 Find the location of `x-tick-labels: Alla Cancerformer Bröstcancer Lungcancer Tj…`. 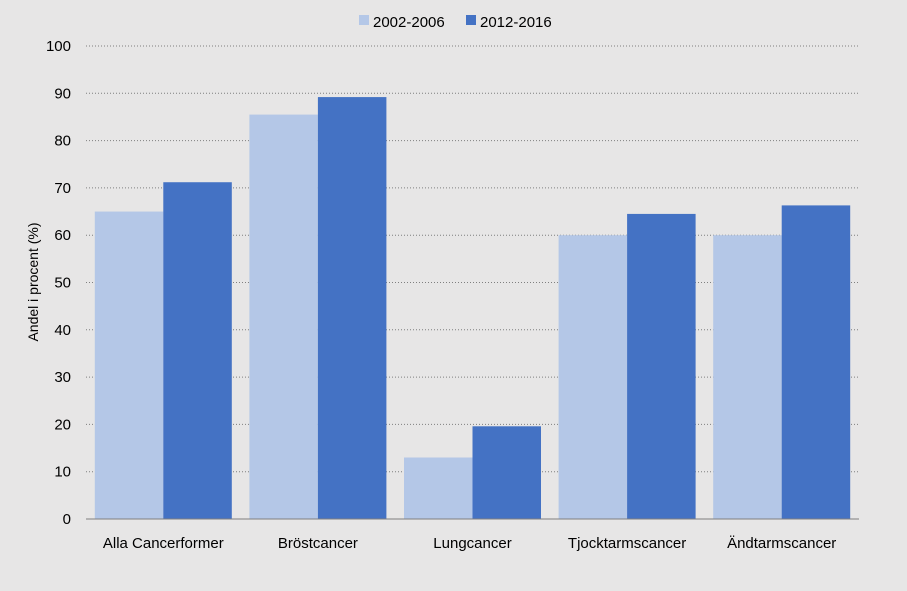

x-tick-labels: Alla Cancerformer Bröstcancer Lungcancer Tj… is located at coordinates (469, 543).